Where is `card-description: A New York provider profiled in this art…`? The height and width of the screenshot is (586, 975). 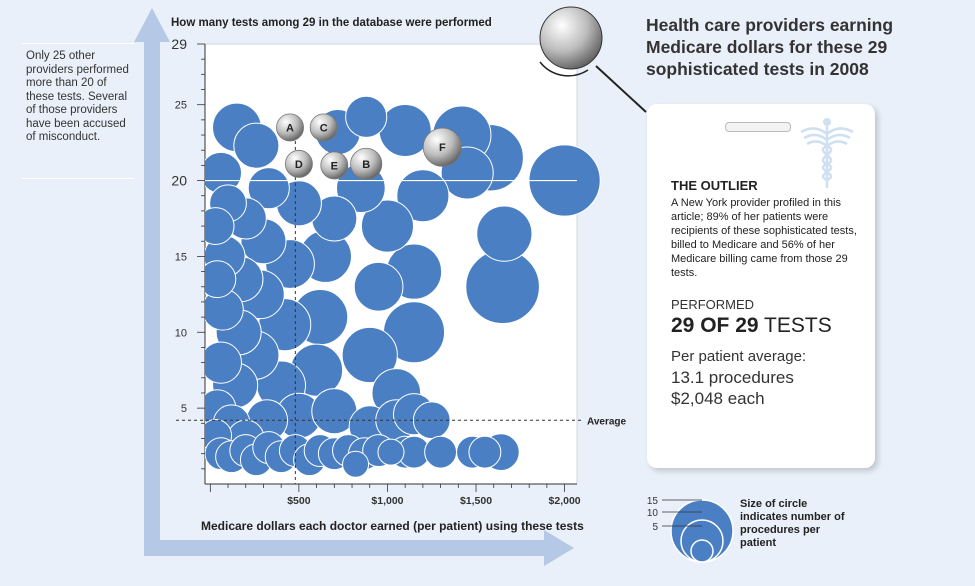
card-description: A New York provider profiled in this art… is located at coordinates (764, 238).